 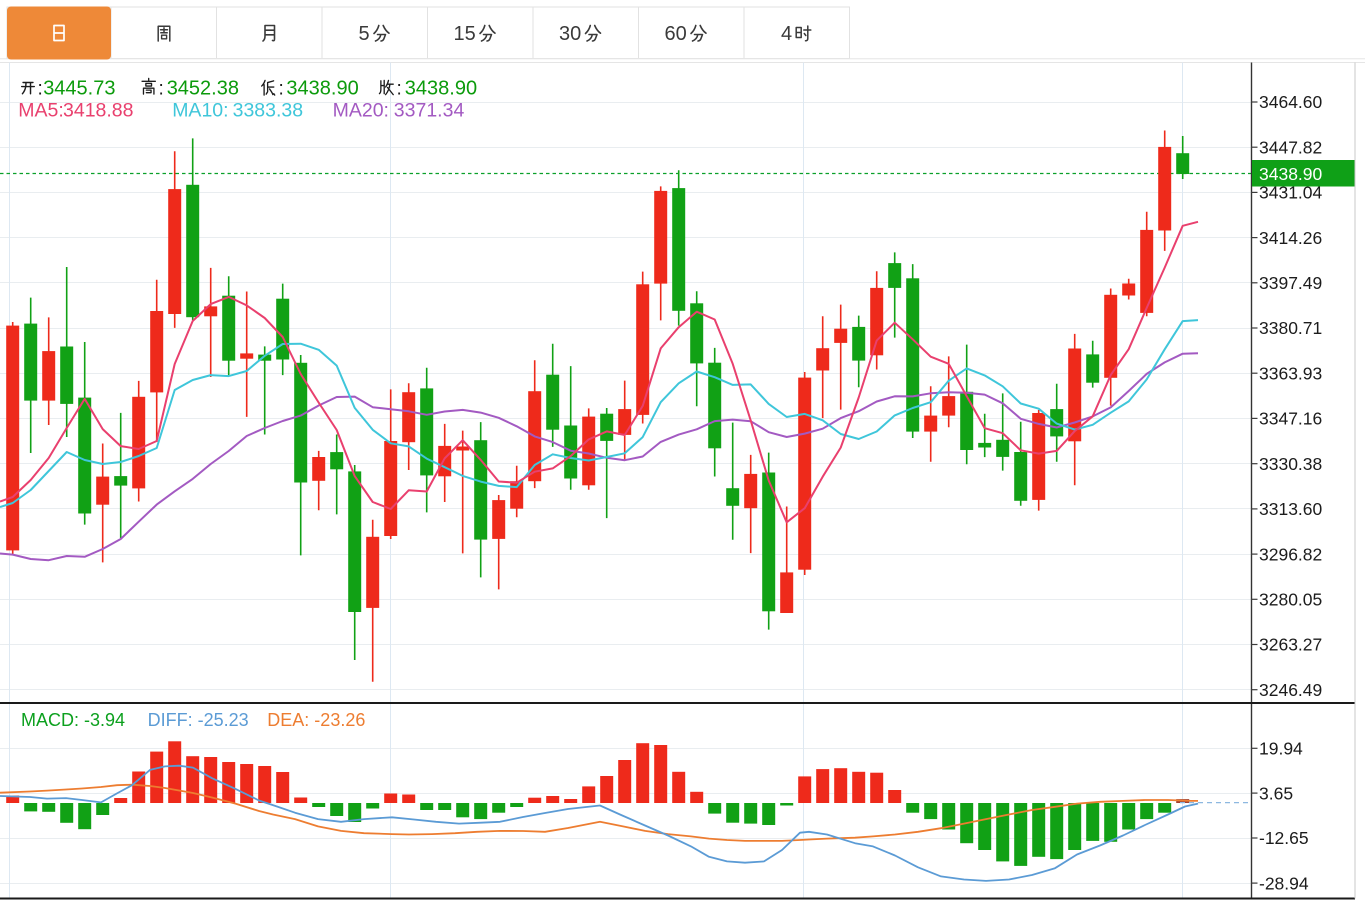 I want to click on svg-text: 3371.34, so click(x=429, y=111).